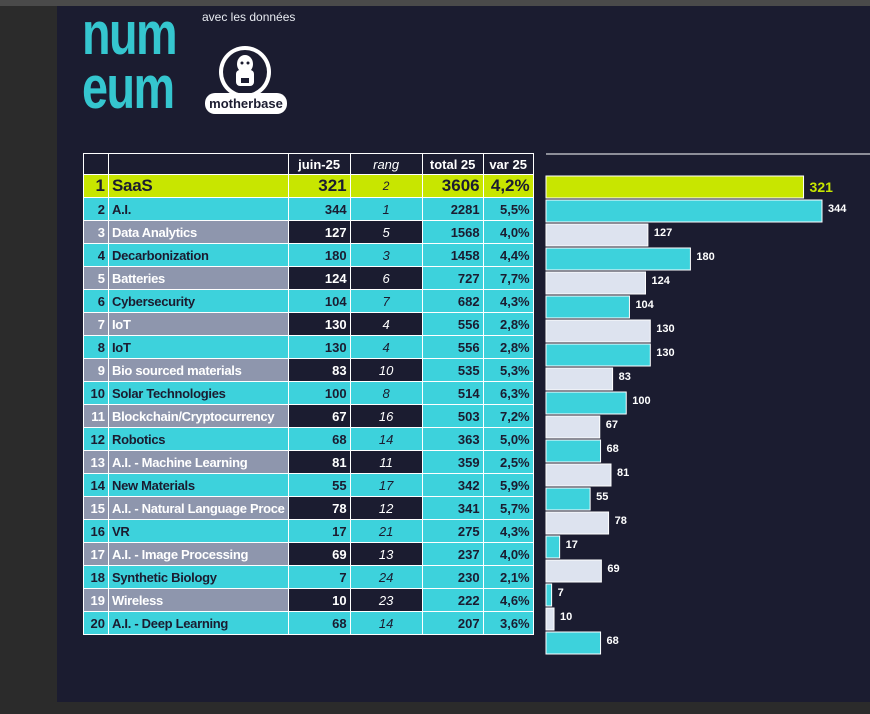 This screenshot has width=870, height=714. What do you see at coordinates (198, 347) in the screenshot?
I see `row-name: IoT` at bounding box center [198, 347].